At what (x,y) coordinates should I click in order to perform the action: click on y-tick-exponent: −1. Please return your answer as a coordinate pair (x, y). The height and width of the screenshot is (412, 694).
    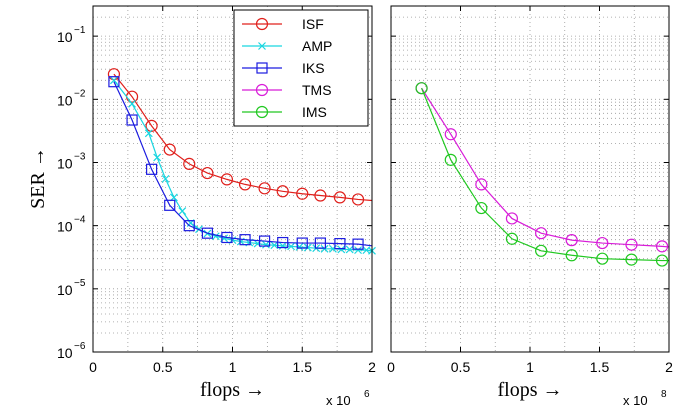
    Looking at the image, I should click on (80, 30).